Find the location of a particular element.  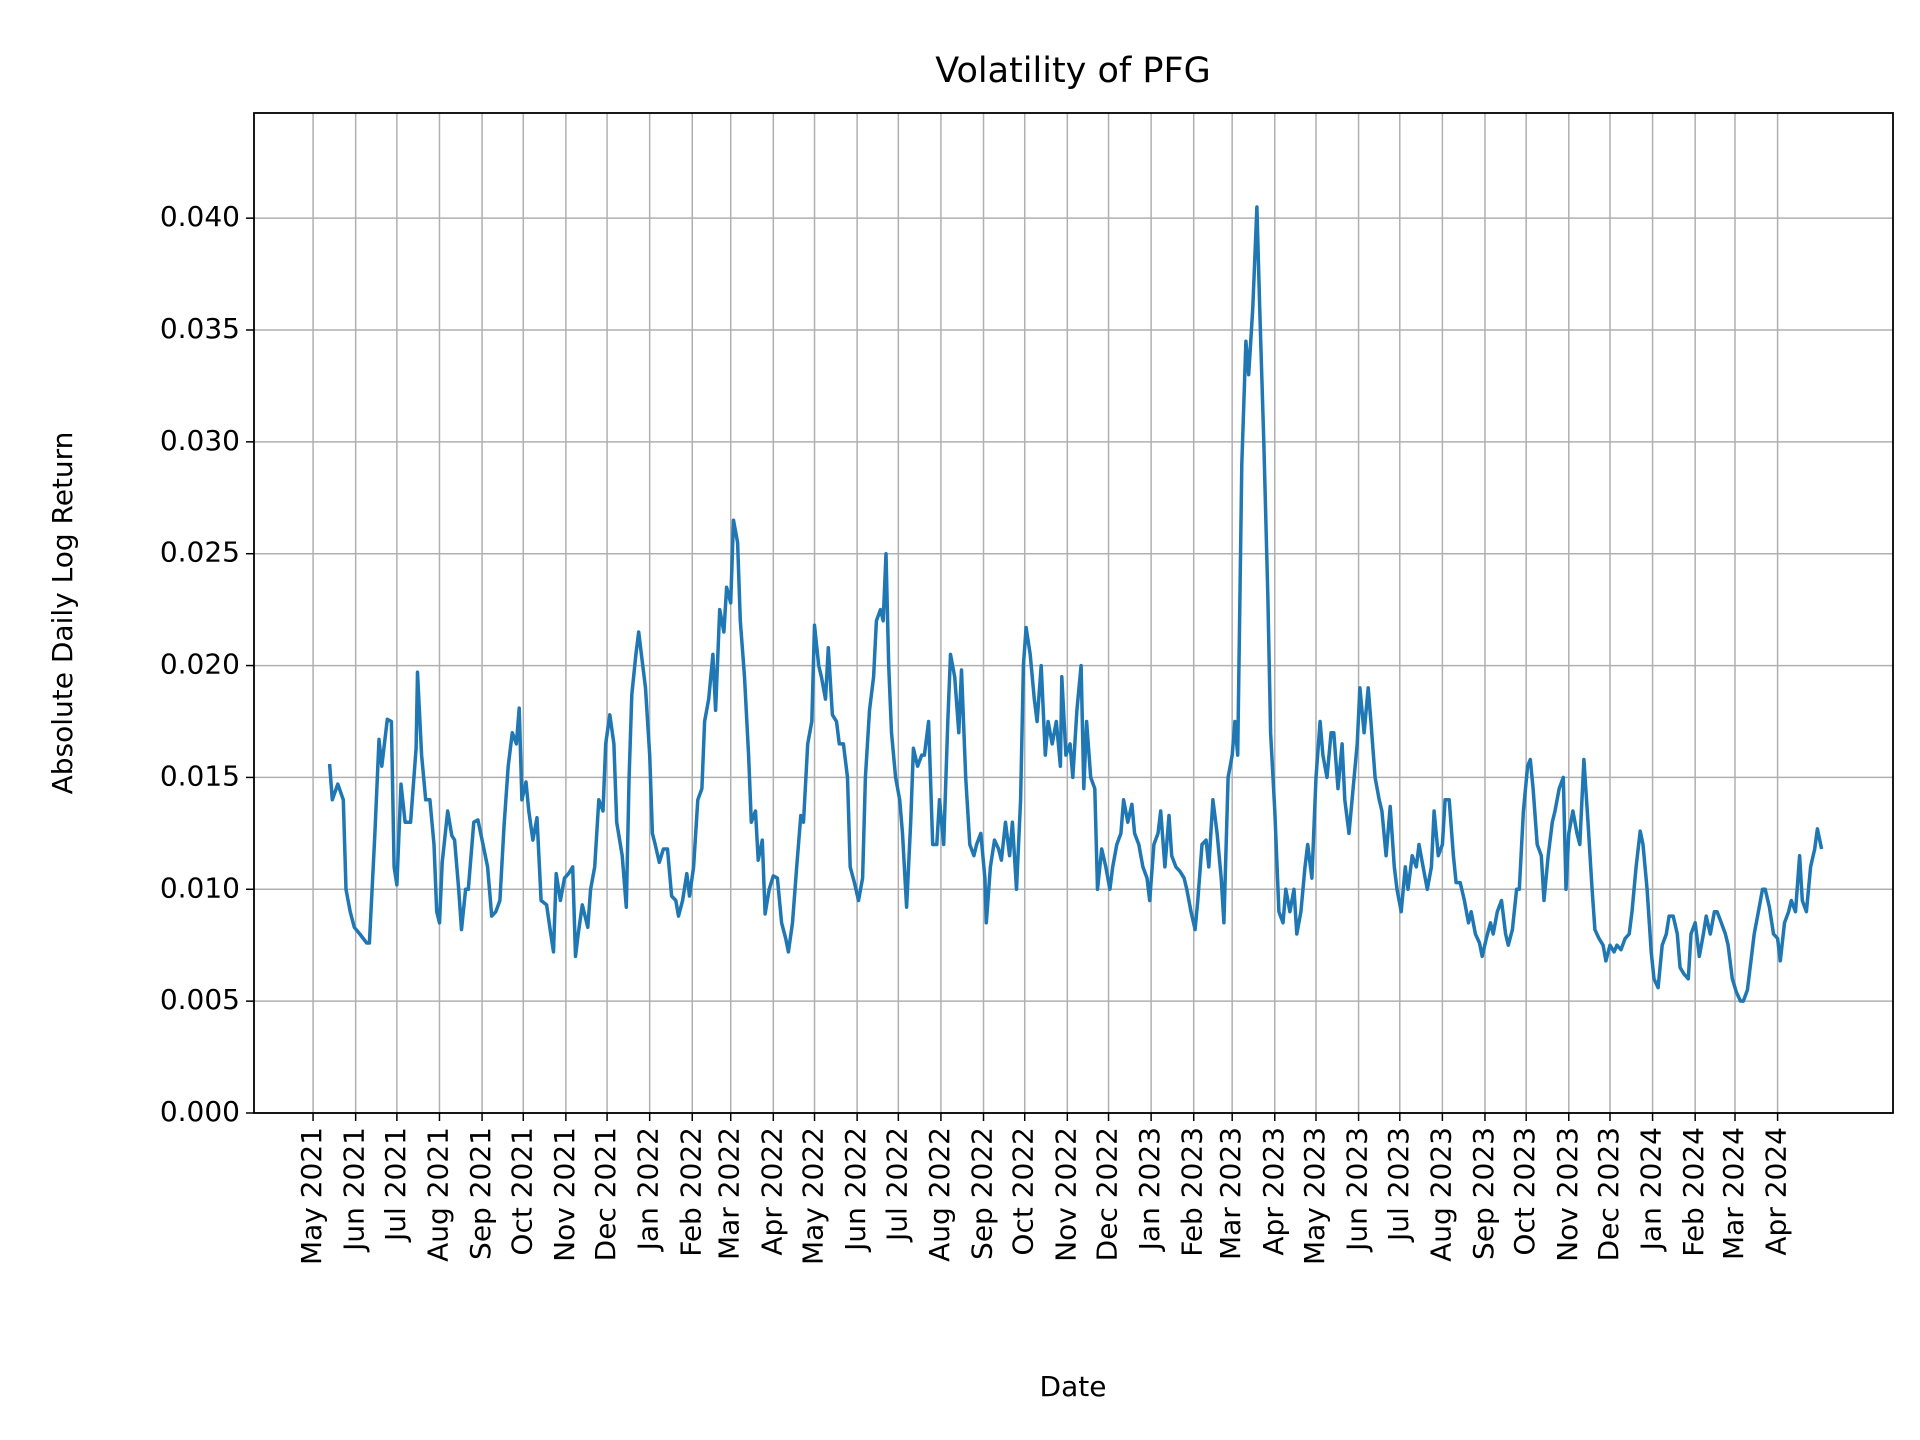

y-tick-label: 0.010 is located at coordinates (200, 887).